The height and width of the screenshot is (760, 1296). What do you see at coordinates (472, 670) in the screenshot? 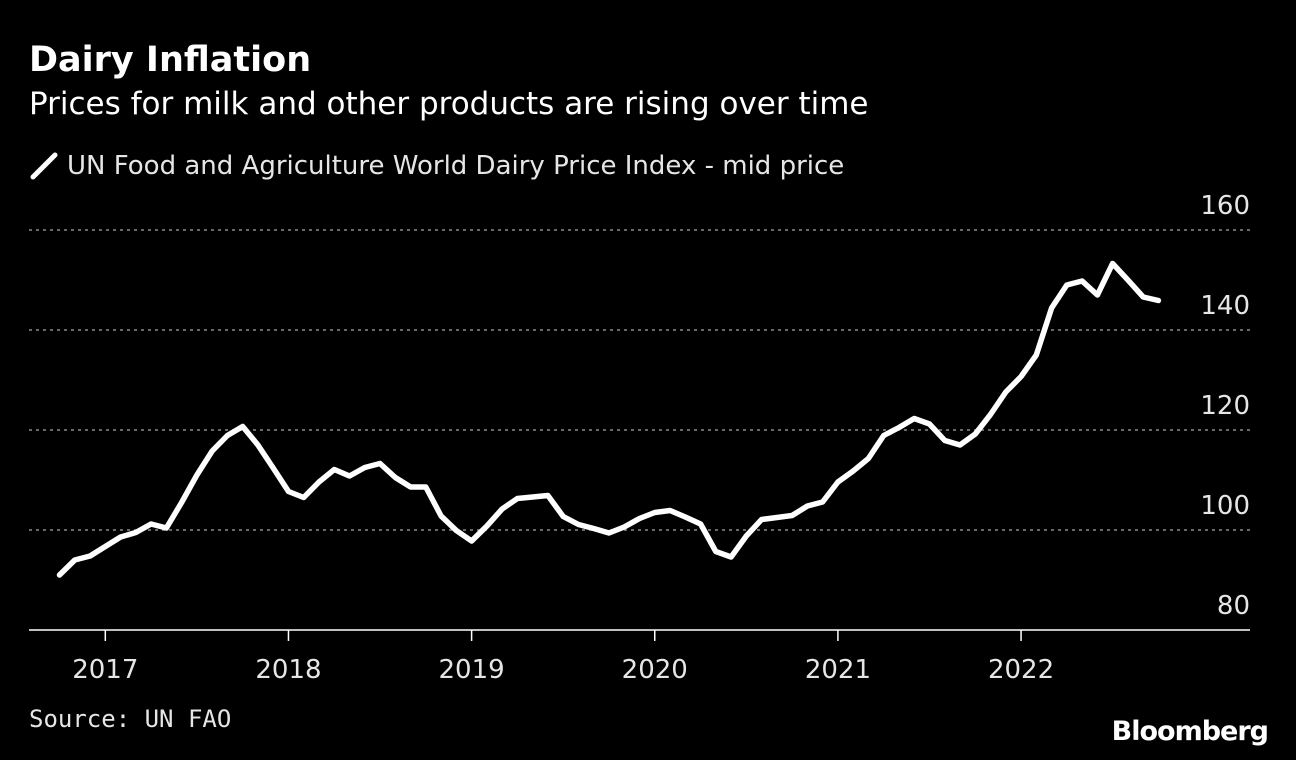
I see `x-tick-label: 2019` at bounding box center [472, 670].